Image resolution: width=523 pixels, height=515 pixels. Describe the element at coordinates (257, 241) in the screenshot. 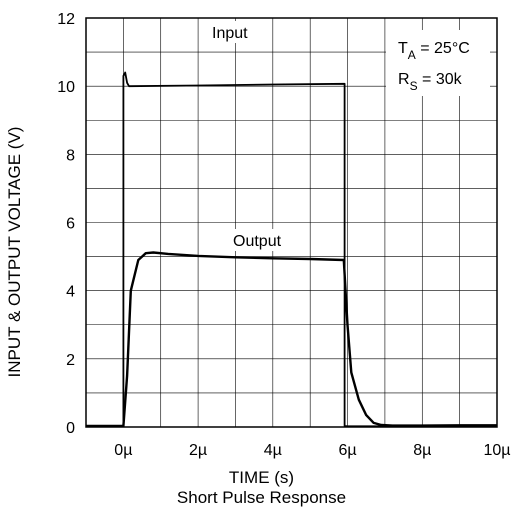

I see `series-label-output: Output` at that location.